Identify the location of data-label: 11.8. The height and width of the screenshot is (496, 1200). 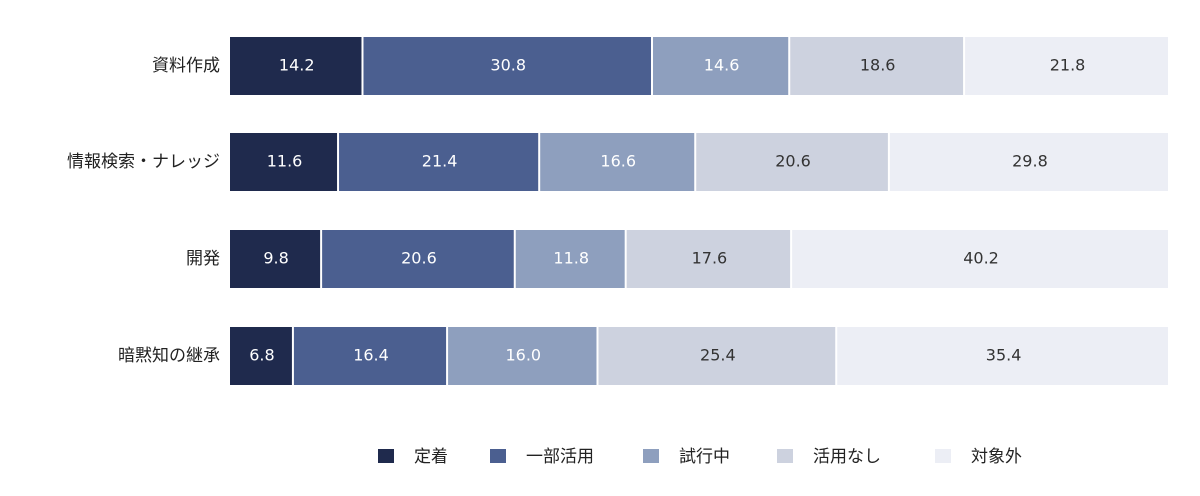
(571, 258).